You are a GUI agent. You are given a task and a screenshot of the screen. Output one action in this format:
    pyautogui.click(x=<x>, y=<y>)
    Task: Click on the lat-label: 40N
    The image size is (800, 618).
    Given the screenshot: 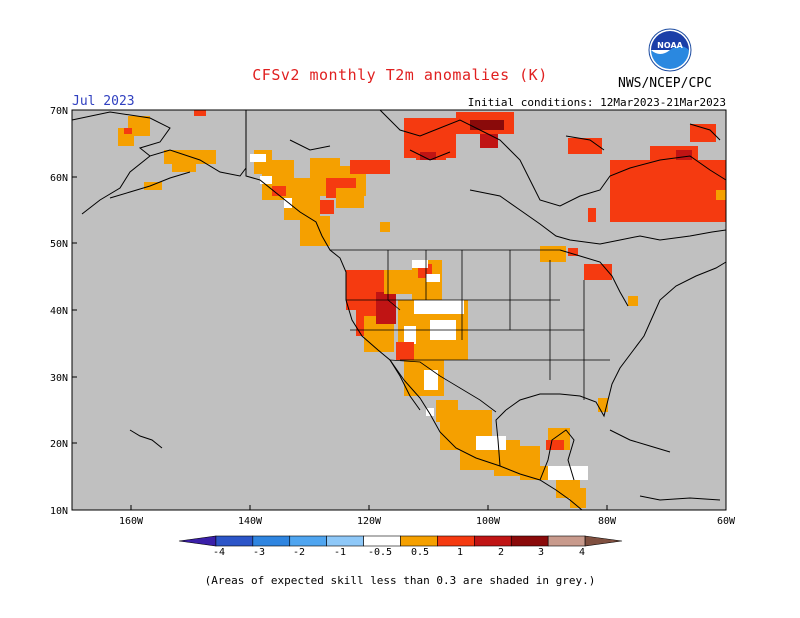 What is the action you would take?
    pyautogui.click(x=59, y=311)
    